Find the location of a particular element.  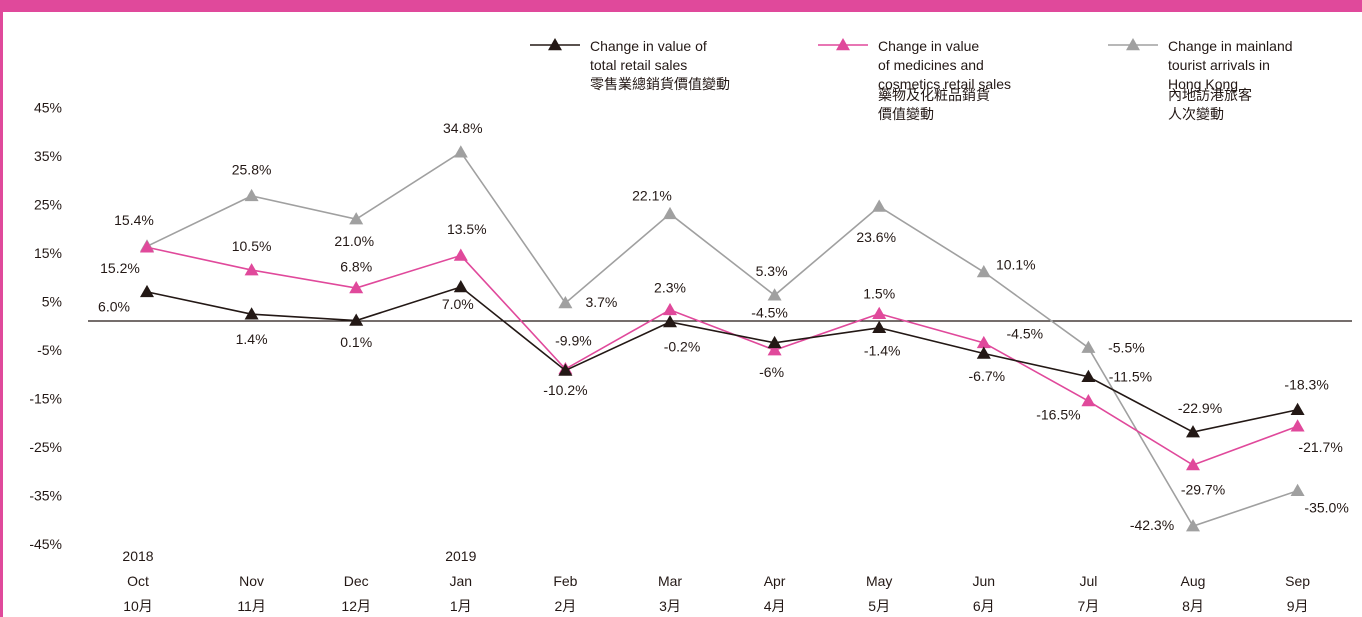

x-tick-label: Feb 2月 is located at coordinates (565, 593).